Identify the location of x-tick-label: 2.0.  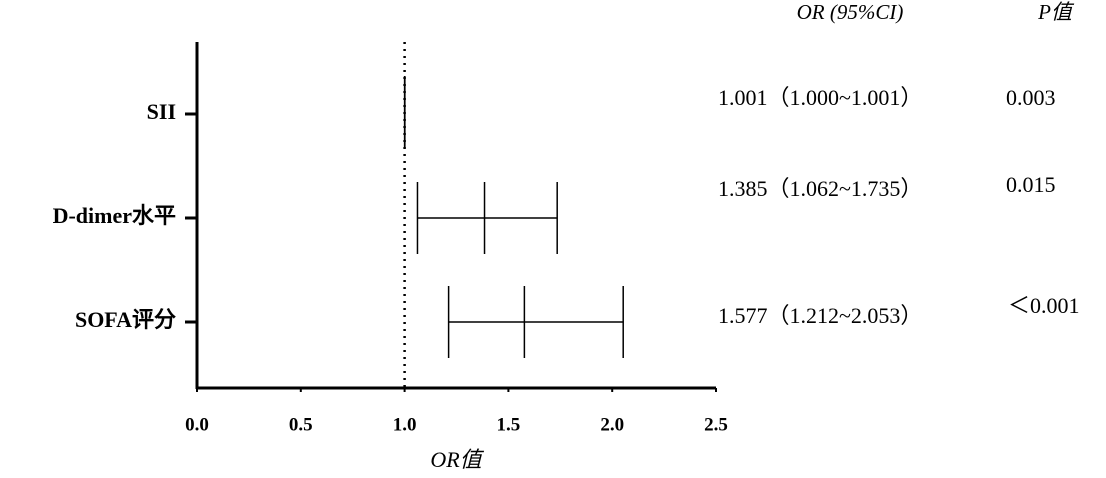
(612, 424).